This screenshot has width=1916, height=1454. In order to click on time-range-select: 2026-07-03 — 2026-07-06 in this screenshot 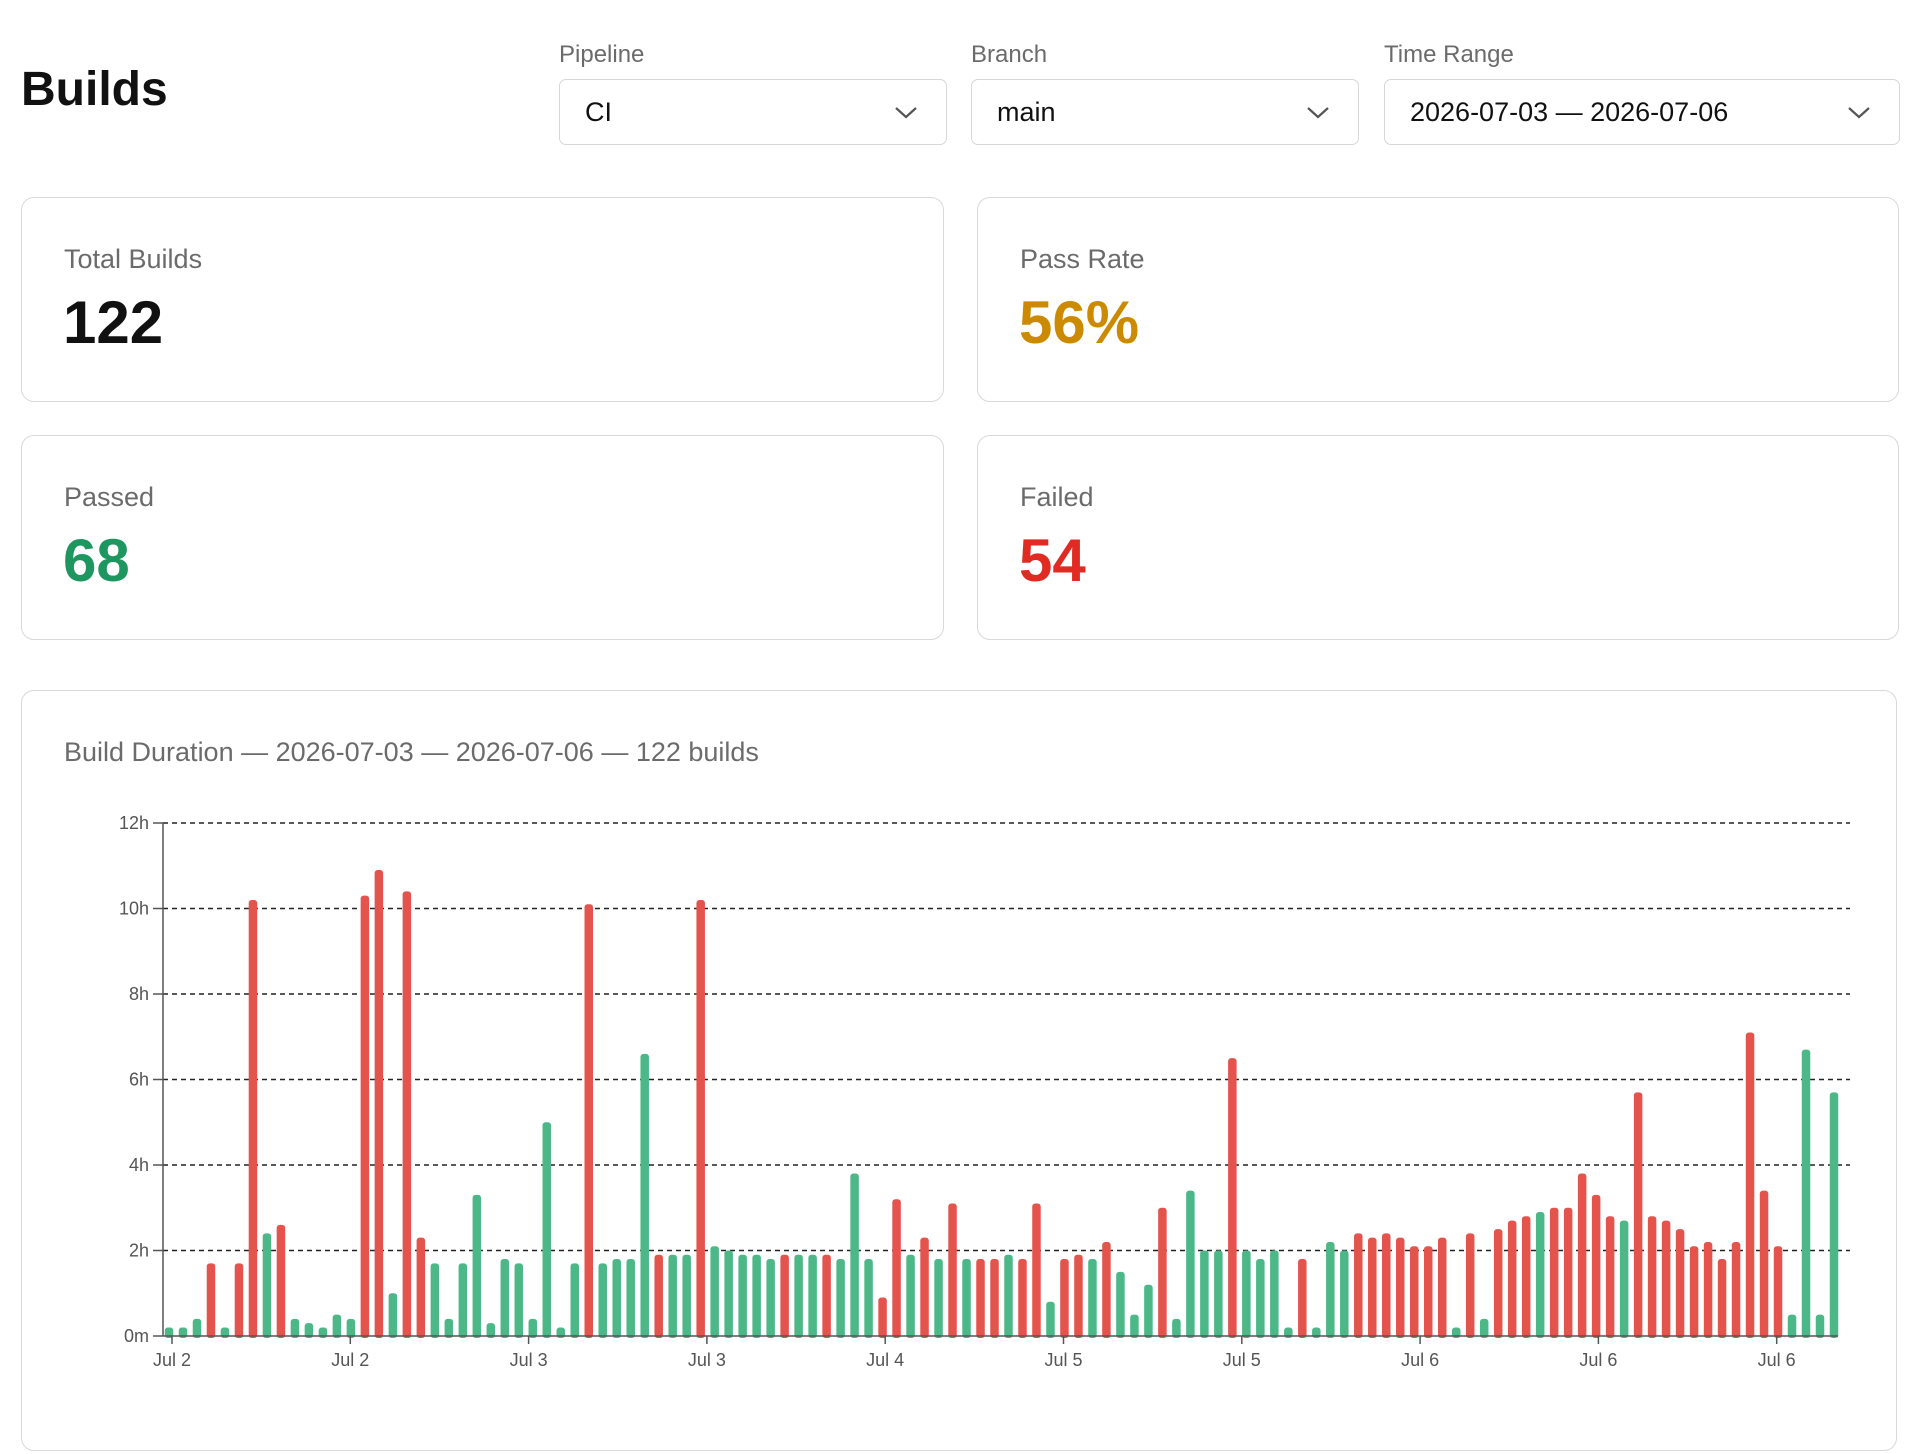, I will do `click(1642, 112)`.